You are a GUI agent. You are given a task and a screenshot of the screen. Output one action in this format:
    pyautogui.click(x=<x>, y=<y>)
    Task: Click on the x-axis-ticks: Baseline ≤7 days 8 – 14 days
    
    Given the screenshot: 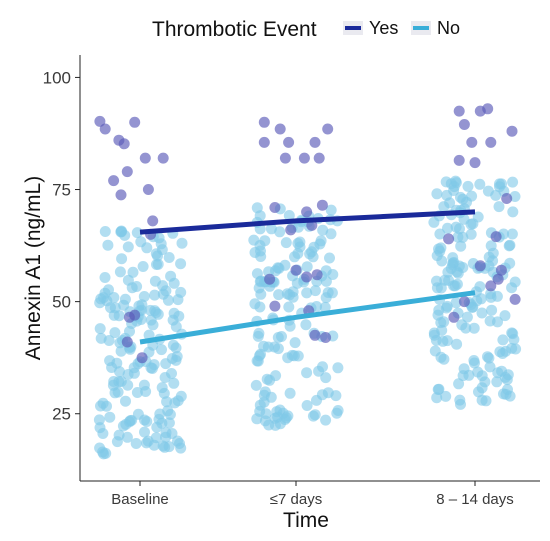 What is the action you would take?
    pyautogui.click(x=312, y=494)
    